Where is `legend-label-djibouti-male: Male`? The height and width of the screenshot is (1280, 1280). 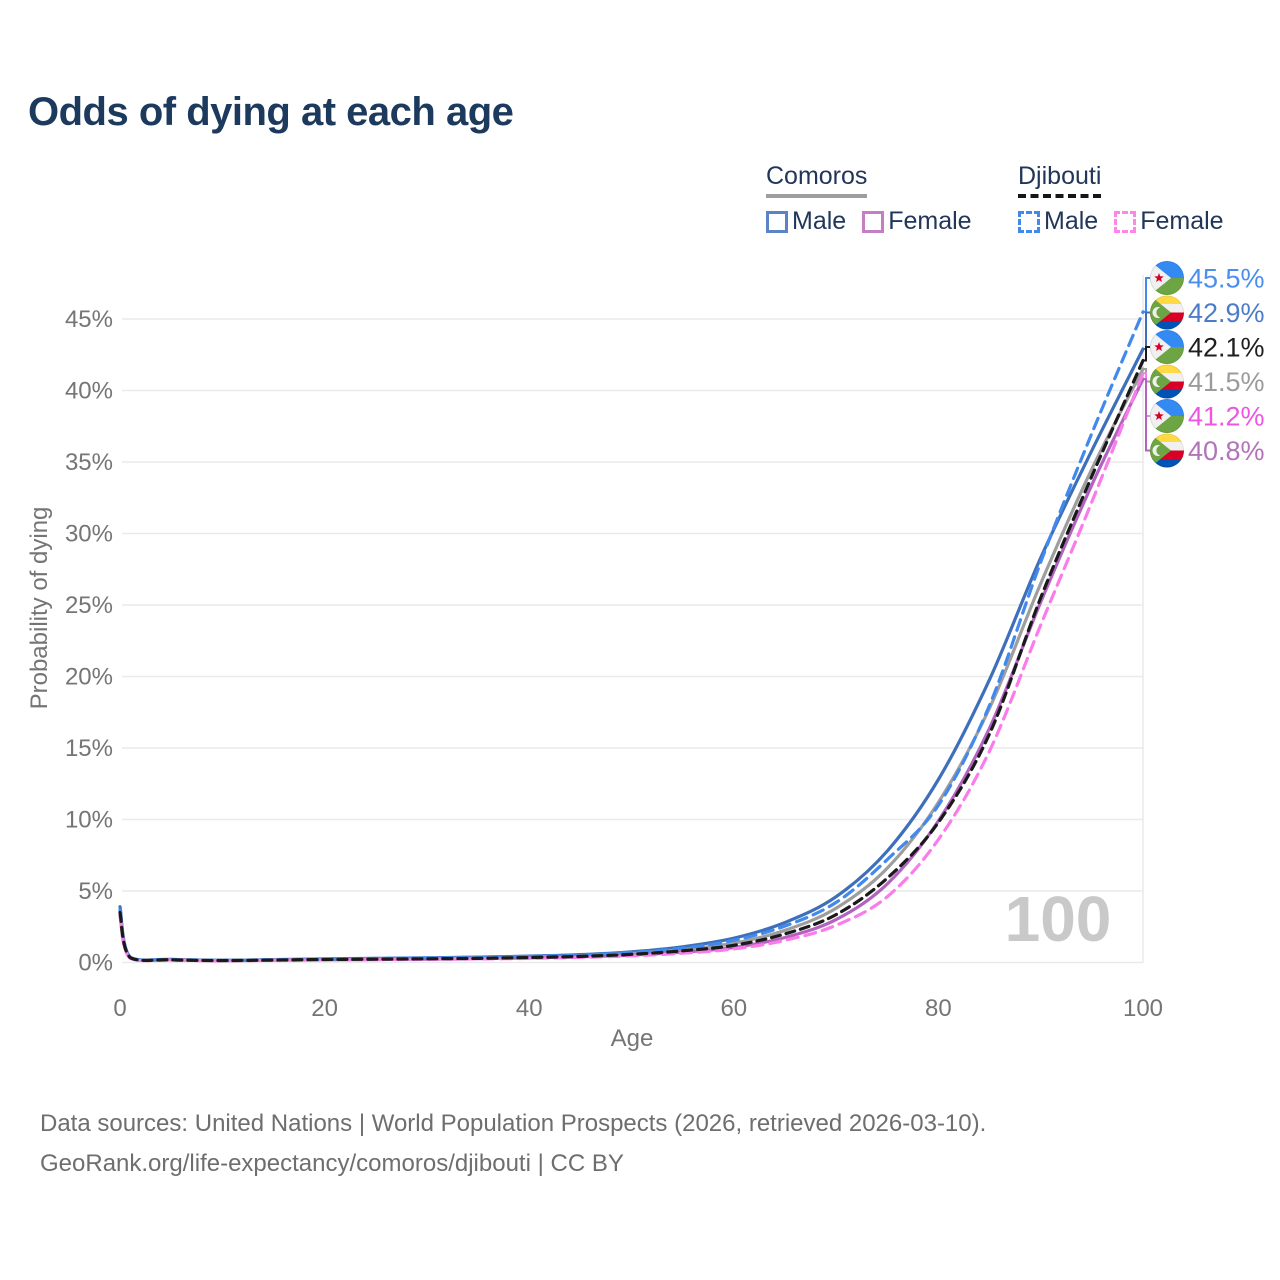 legend-label-djibouti-male: Male is located at coordinates (1071, 221).